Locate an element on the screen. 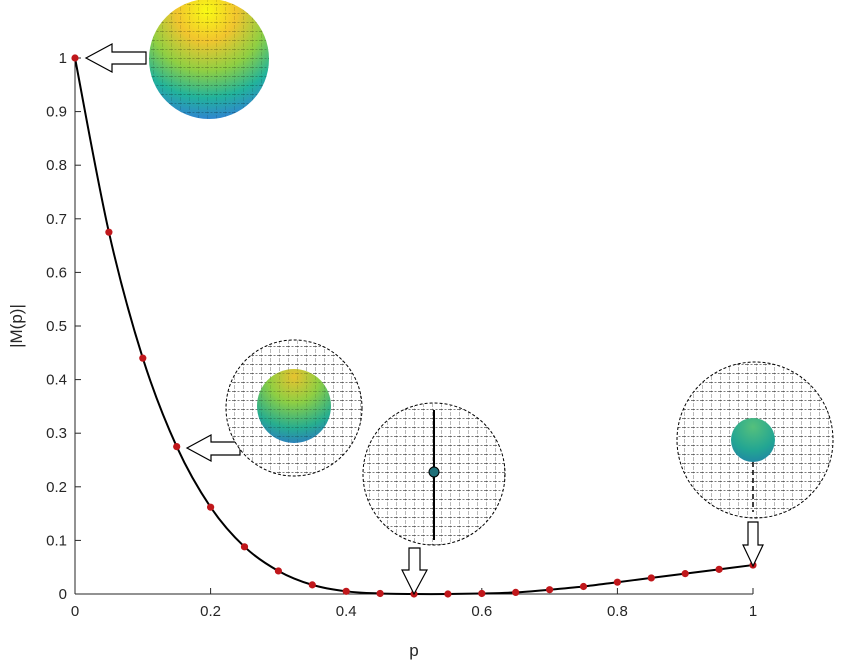  y-tick-label: 0.7 is located at coordinates (56, 219).